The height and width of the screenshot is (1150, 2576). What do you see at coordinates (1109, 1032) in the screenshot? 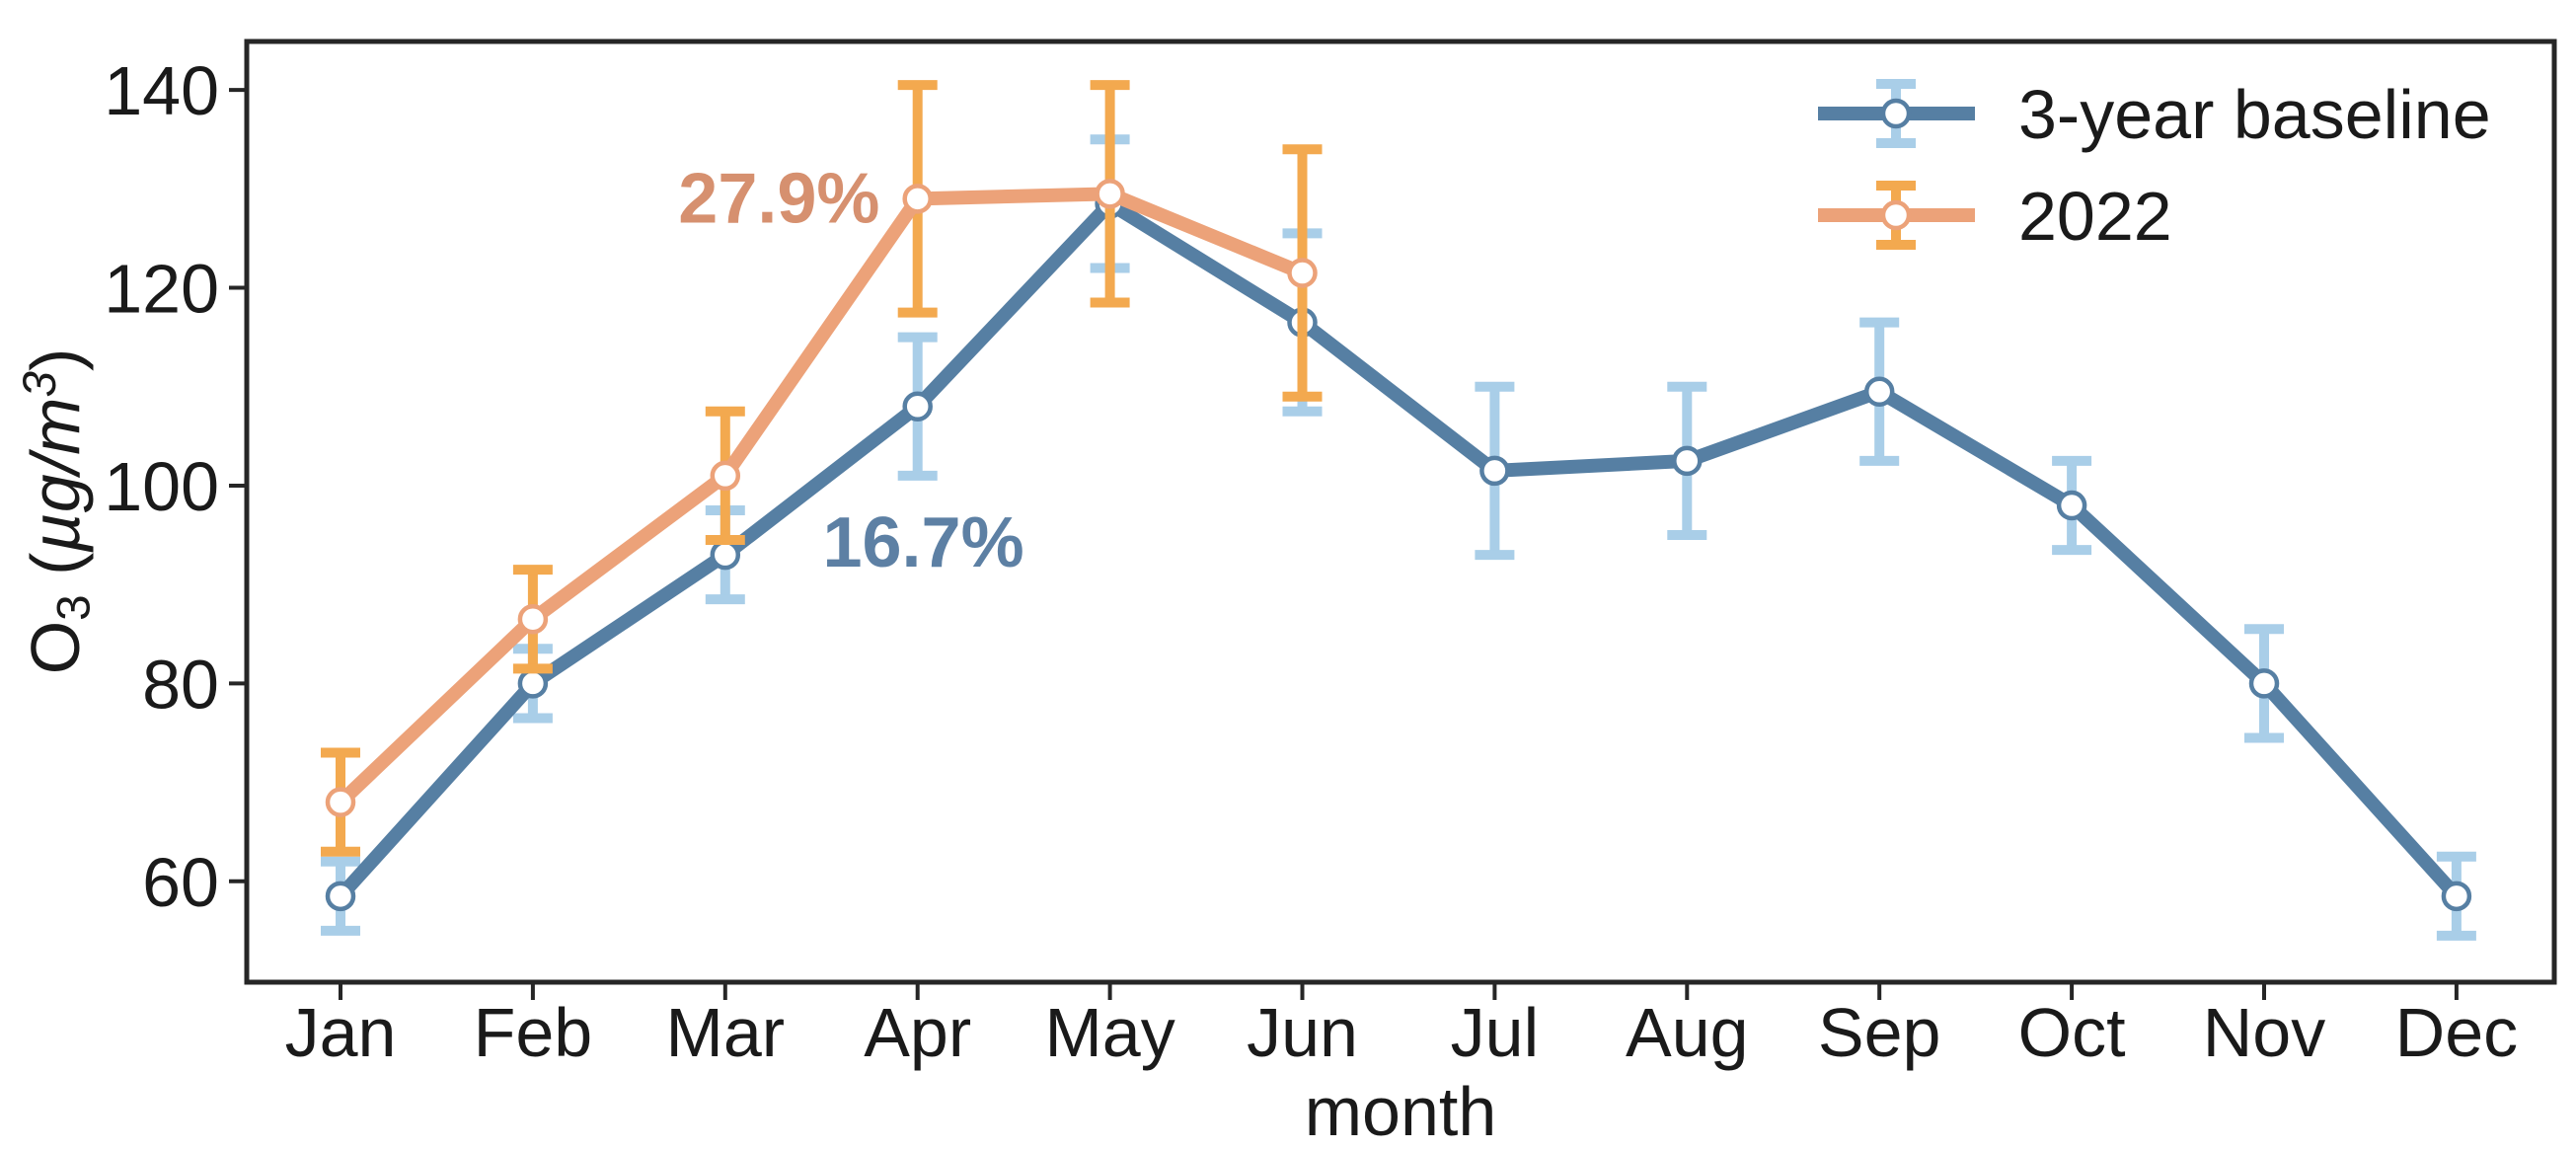
I see `x-tick-label: May` at bounding box center [1109, 1032].